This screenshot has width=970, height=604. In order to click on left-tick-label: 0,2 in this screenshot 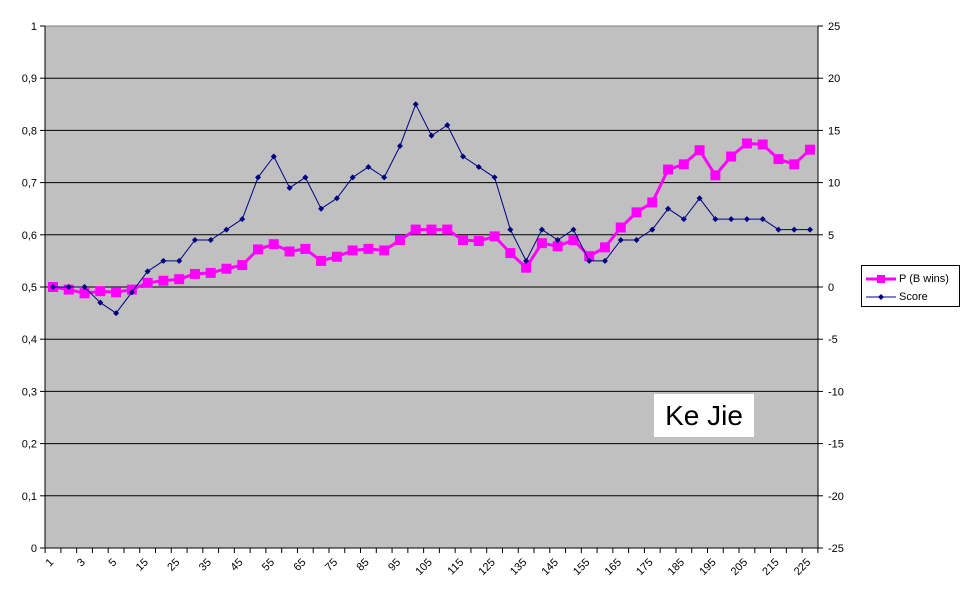, I will do `click(29, 445)`.